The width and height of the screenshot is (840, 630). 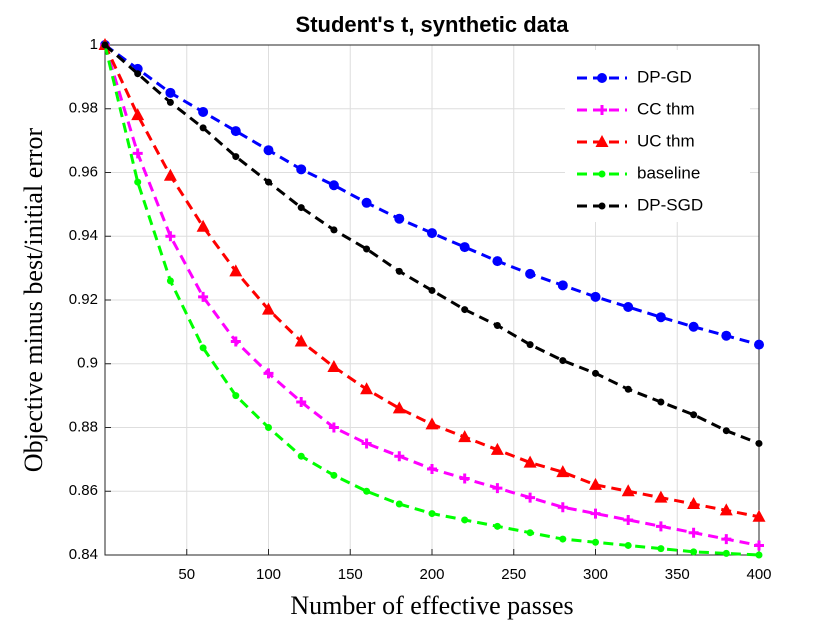 I want to click on y-tick-label: 0.88, so click(x=83, y=426).